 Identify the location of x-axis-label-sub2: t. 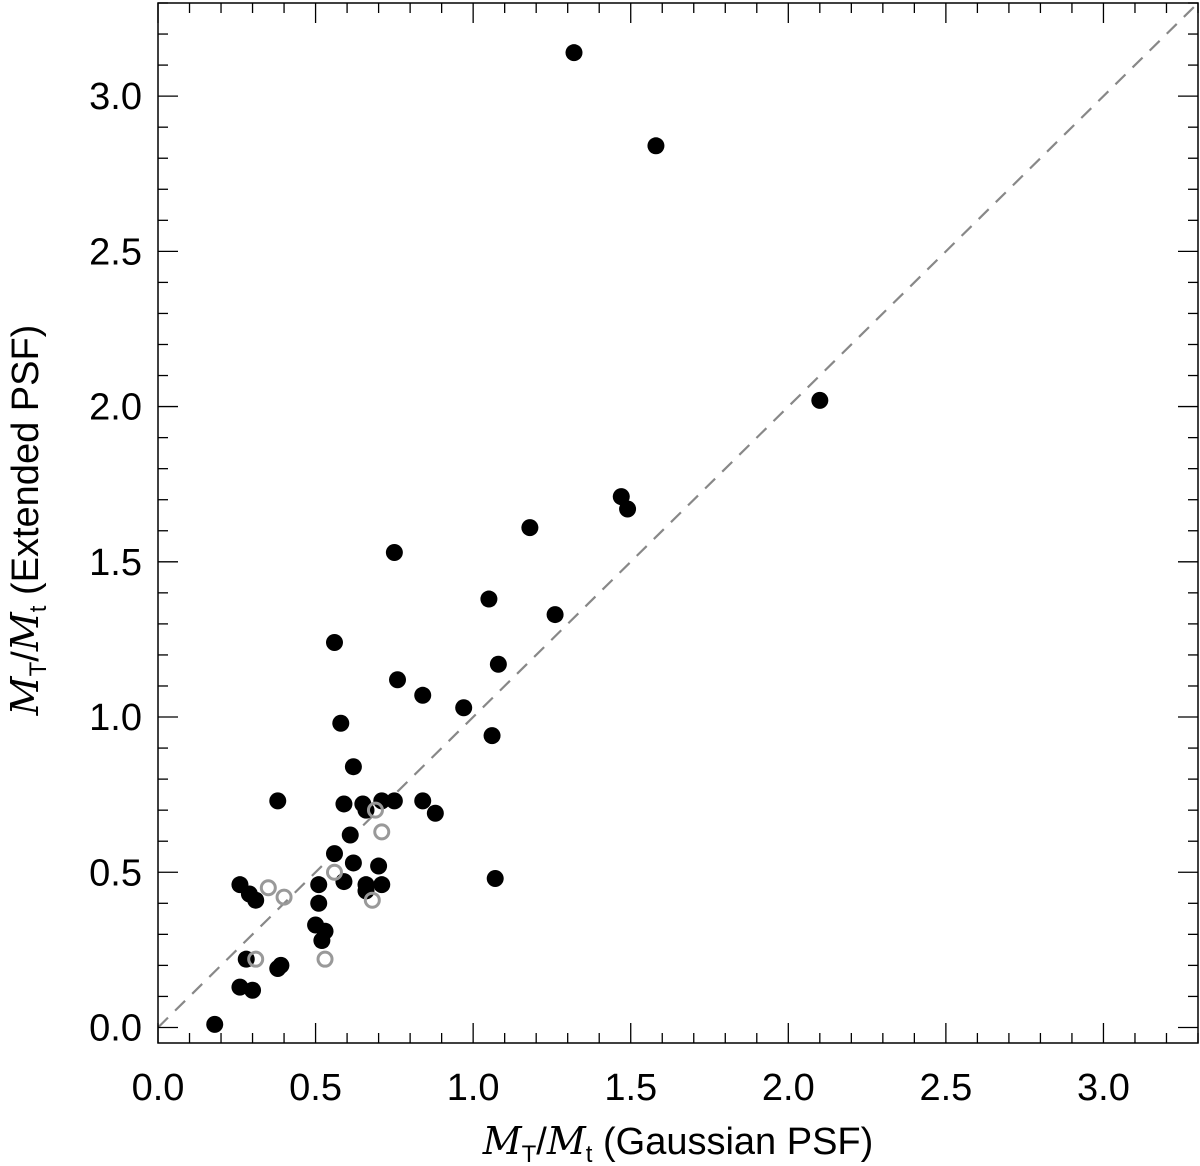
(589, 1153).